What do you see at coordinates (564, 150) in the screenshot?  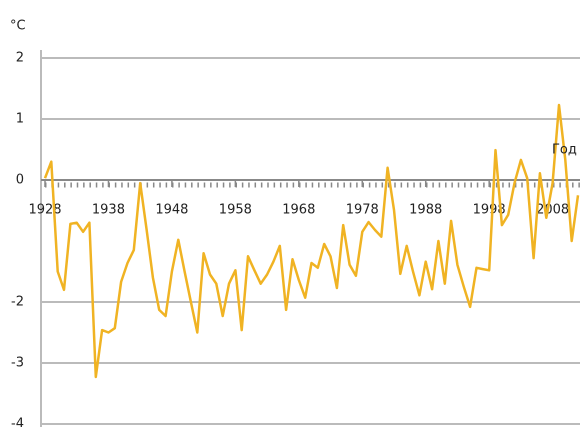 I see `x-axis-label: Год` at bounding box center [564, 150].